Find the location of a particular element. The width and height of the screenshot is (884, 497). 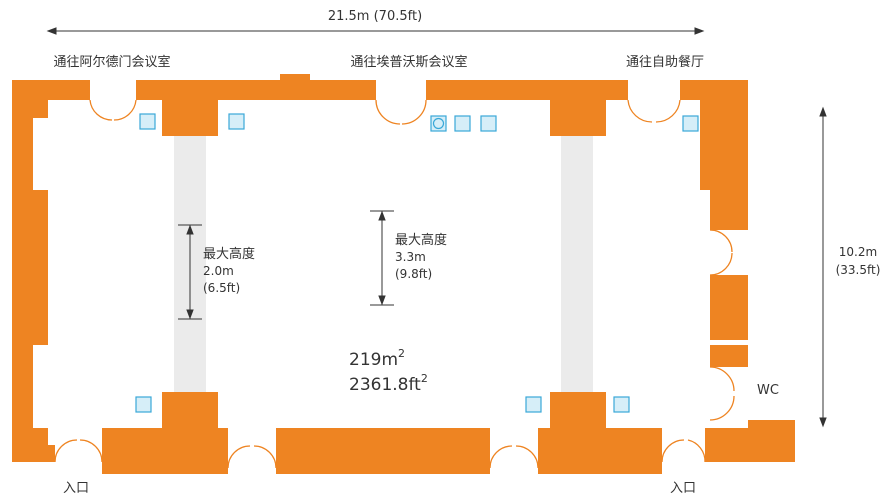

ceiling-center-metric: 3.3m is located at coordinates (410, 257).